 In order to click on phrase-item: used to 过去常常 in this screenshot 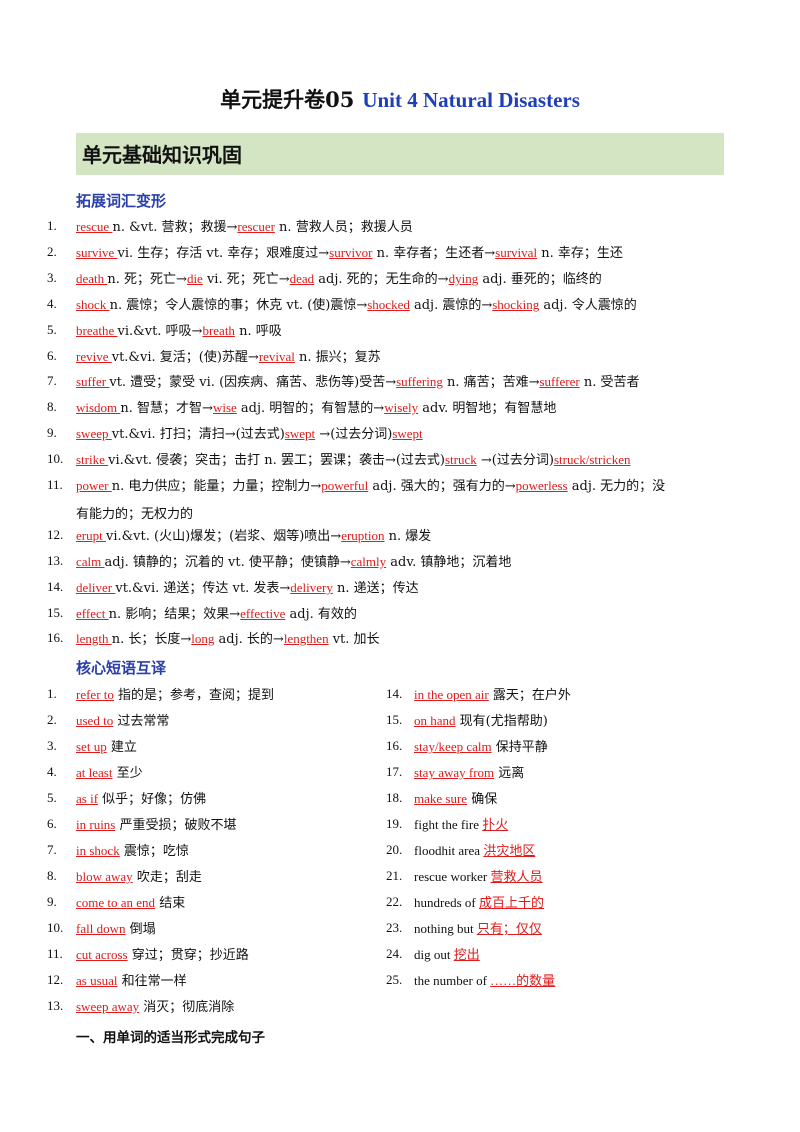, I will do `click(122, 721)`.